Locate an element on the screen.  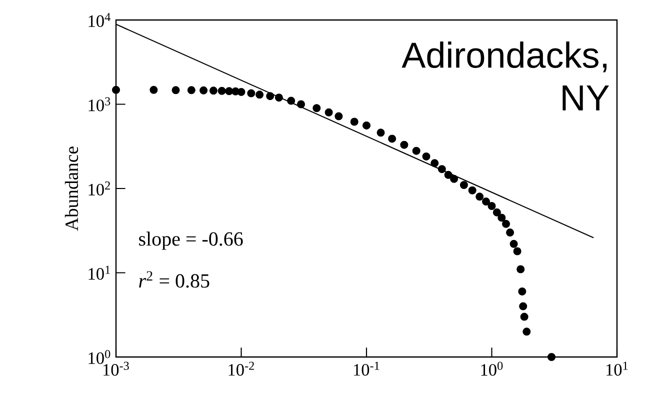
y-tick-label: 10$^{3}$ is located at coordinates (99, 104).